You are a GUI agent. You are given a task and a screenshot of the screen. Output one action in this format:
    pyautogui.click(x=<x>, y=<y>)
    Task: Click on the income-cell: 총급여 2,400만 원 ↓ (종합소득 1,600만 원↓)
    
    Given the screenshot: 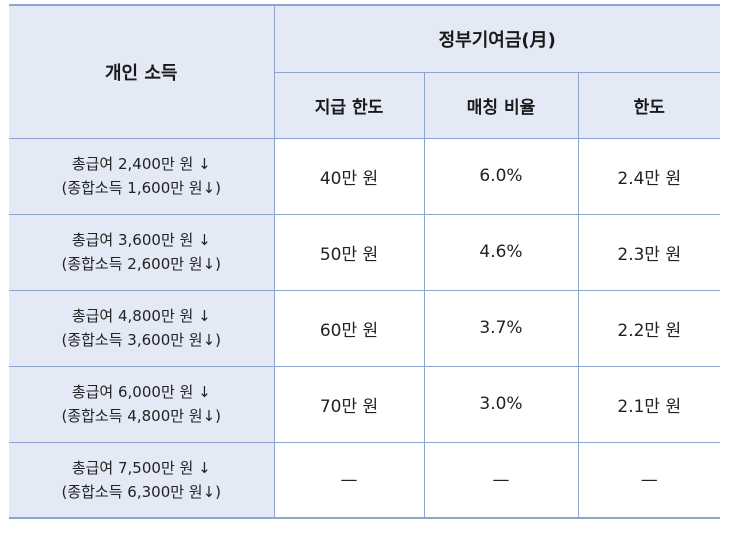 What is the action you would take?
    pyautogui.click(x=141, y=176)
    